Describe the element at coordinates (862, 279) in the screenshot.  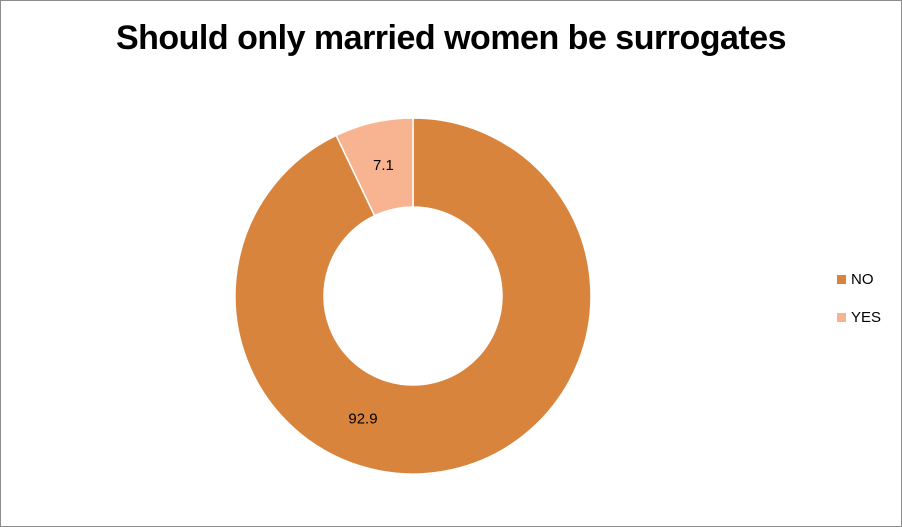
I see `legend-label-no: NO` at that location.